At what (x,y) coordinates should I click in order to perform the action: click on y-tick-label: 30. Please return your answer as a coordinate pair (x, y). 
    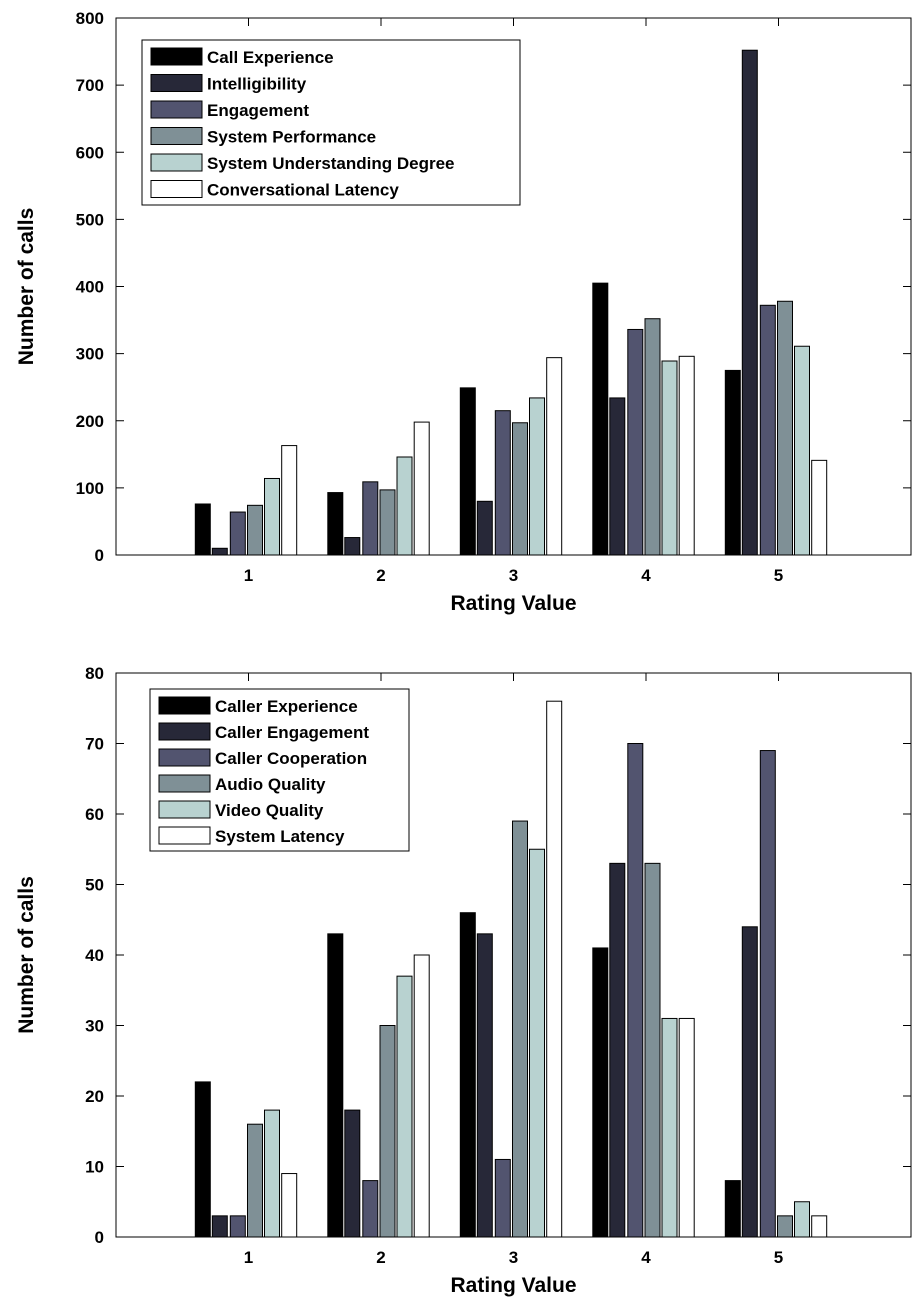
    Looking at the image, I should click on (94, 1026).